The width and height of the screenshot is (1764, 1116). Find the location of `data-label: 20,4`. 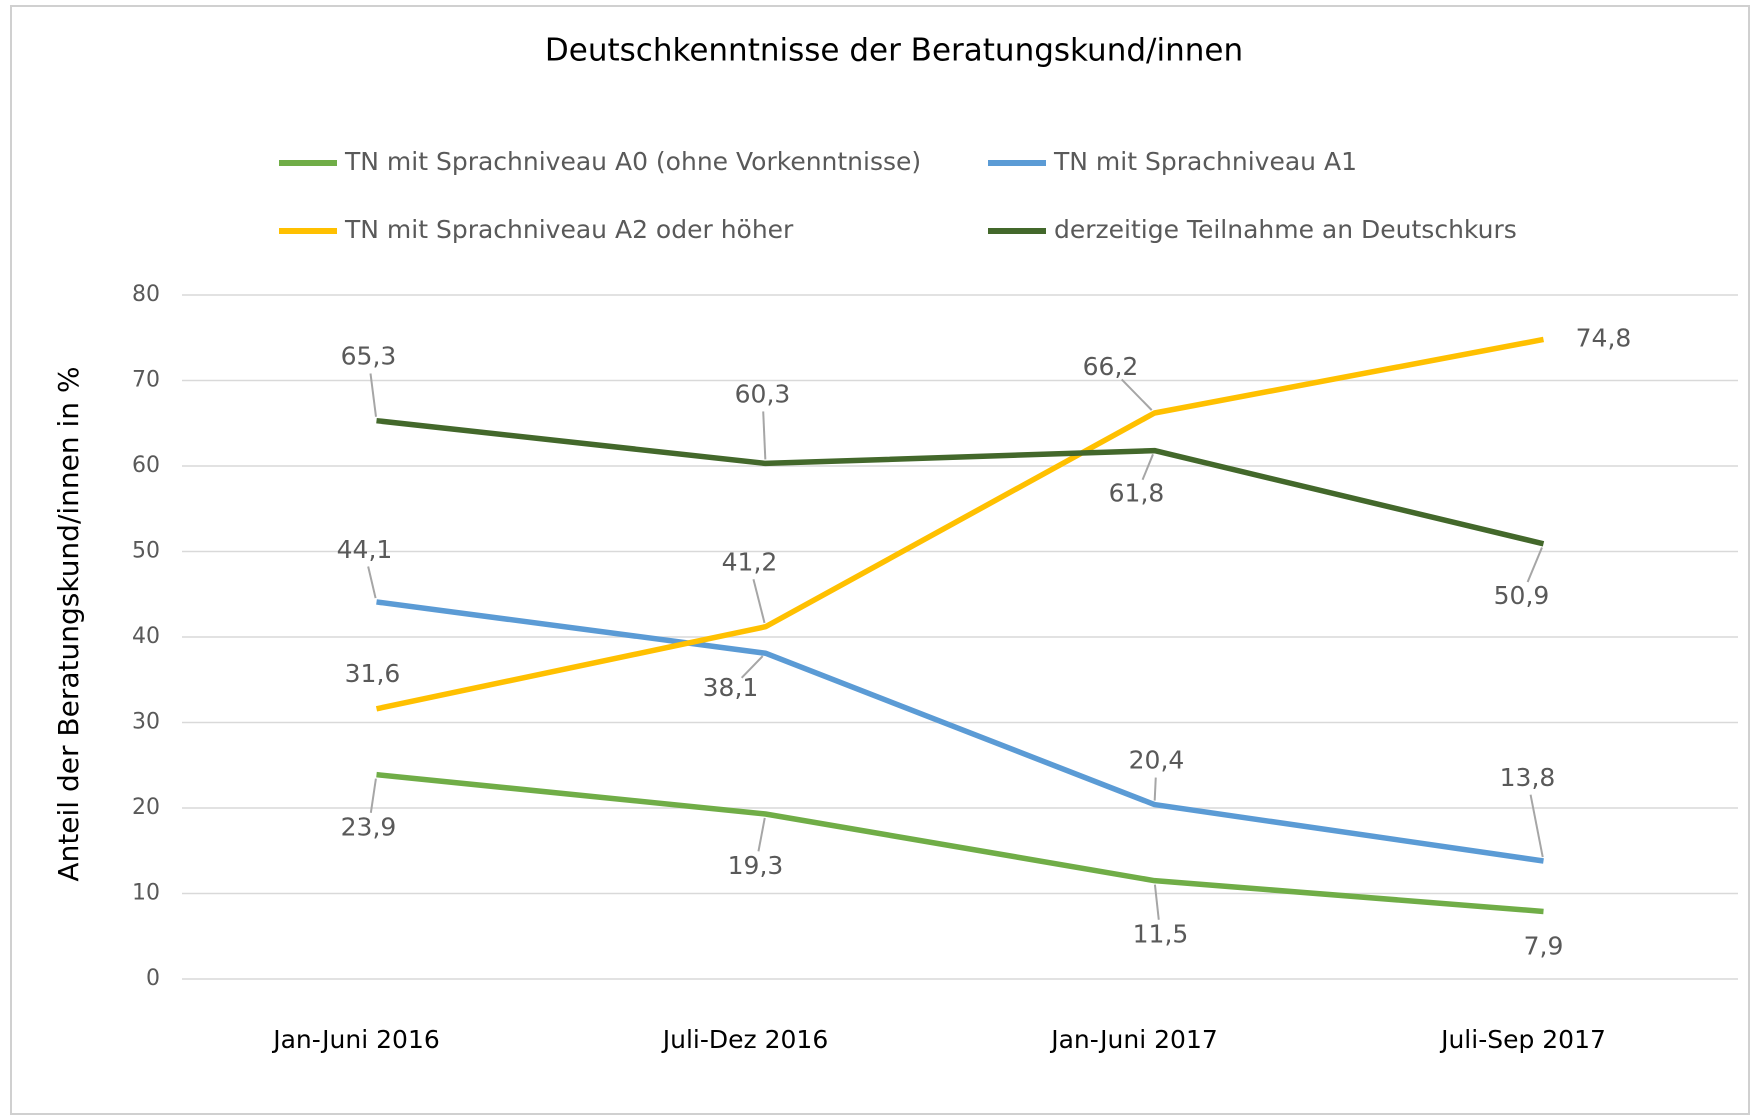

data-label: 20,4 is located at coordinates (1157, 760).